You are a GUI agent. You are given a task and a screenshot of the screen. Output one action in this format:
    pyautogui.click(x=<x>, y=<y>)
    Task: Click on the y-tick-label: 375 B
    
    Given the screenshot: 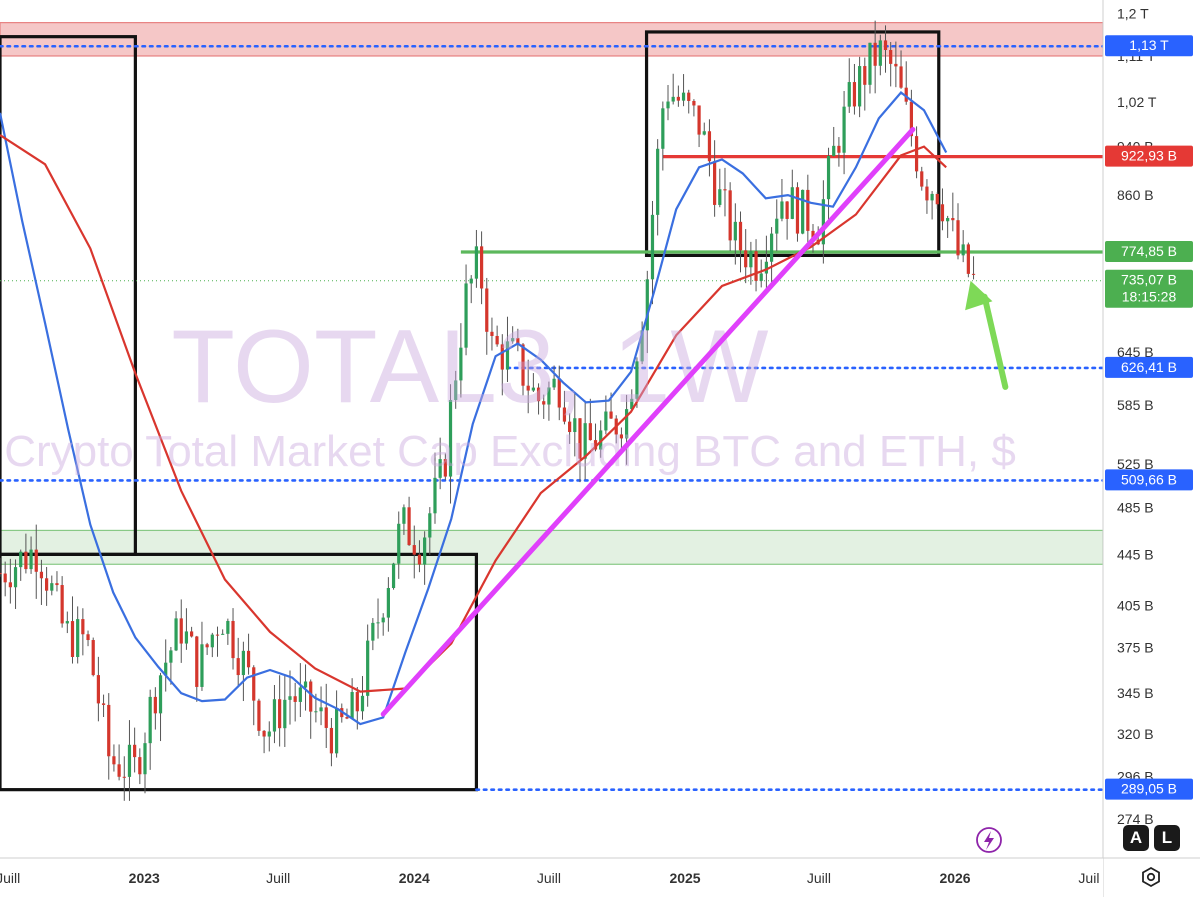 What is the action you would take?
    pyautogui.click(x=1135, y=648)
    